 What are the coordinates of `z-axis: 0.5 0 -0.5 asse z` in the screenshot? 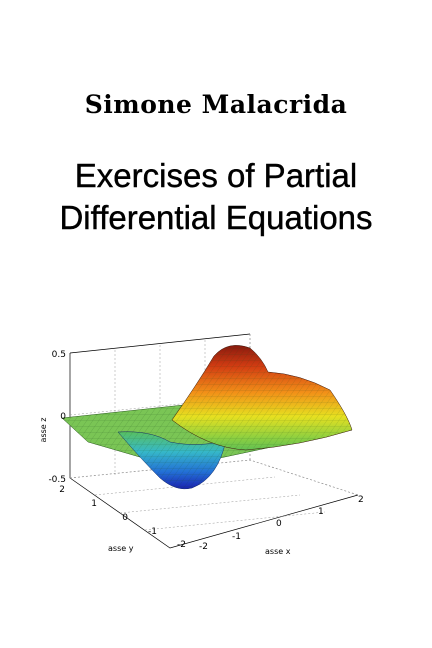 It's located at (52, 417).